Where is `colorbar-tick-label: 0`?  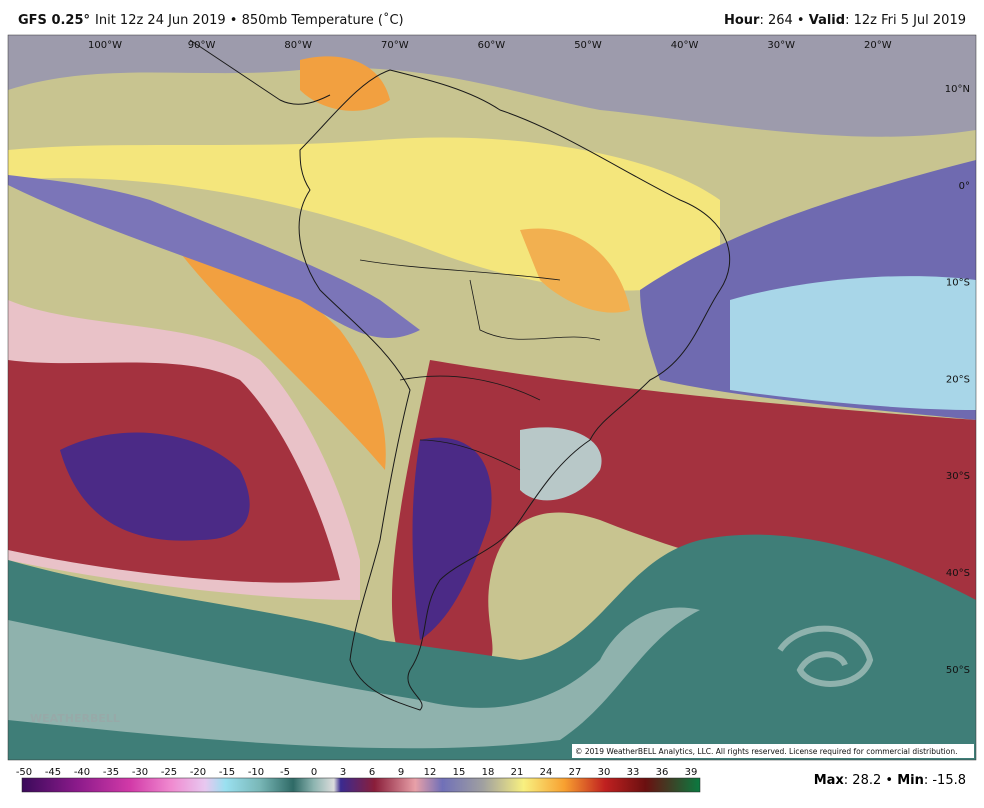
colorbar-tick-label: 0 is located at coordinates (314, 772).